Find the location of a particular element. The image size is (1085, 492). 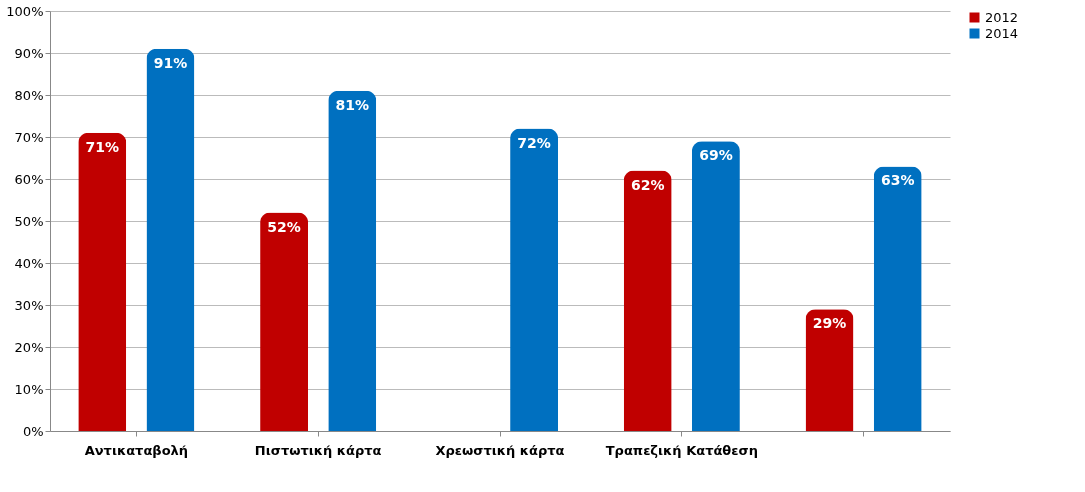

y-tick-label: 100% is located at coordinates (25, 11).